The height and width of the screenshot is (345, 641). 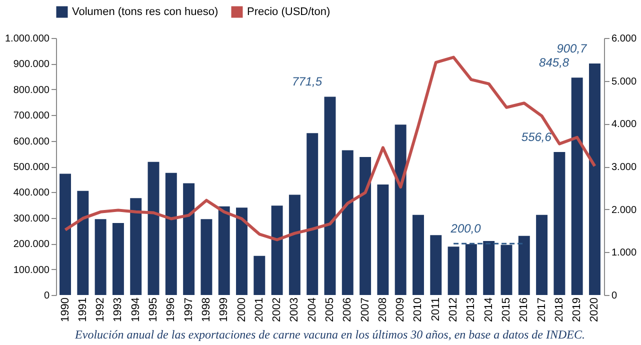 What do you see at coordinates (624, 210) in the screenshot?
I see `y2-tick-label: 2.000` at bounding box center [624, 210].